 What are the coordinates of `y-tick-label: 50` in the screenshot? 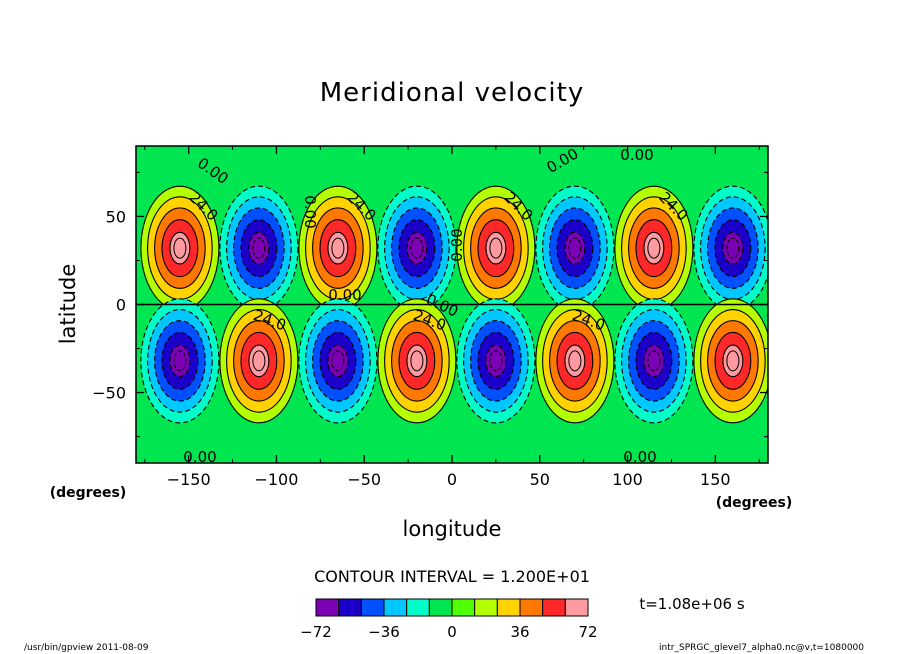 It's located at (116, 216).